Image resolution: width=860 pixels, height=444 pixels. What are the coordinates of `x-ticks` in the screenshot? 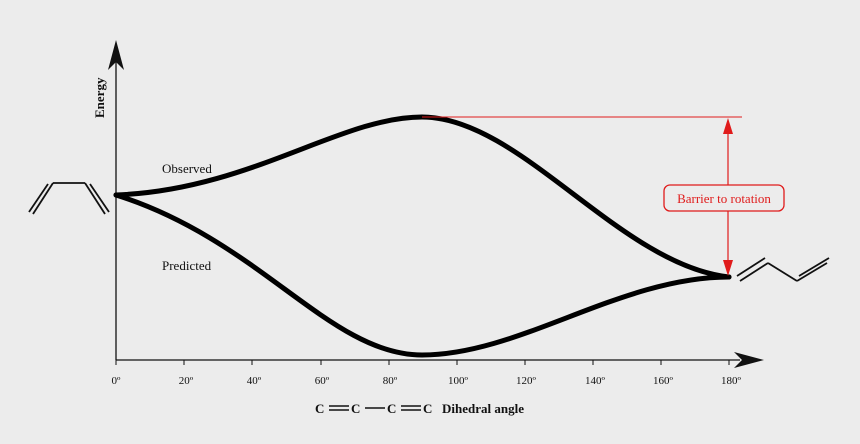 It's located at (422, 362).